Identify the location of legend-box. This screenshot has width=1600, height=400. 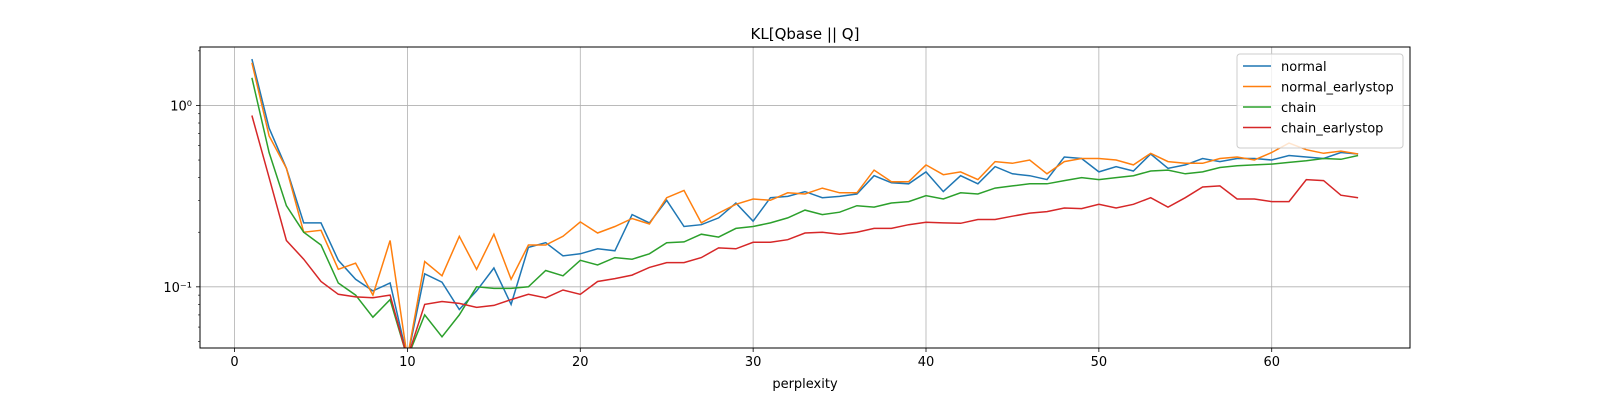
(1320, 101).